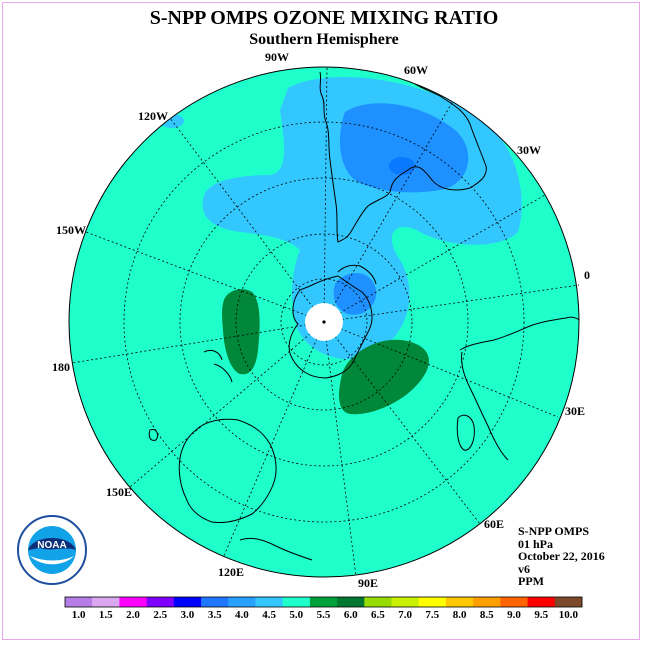 Image resolution: width=648 pixels, height=648 pixels. Describe the element at coordinates (541, 615) in the screenshot. I see `colorbar-tick-label: 9.5` at that location.